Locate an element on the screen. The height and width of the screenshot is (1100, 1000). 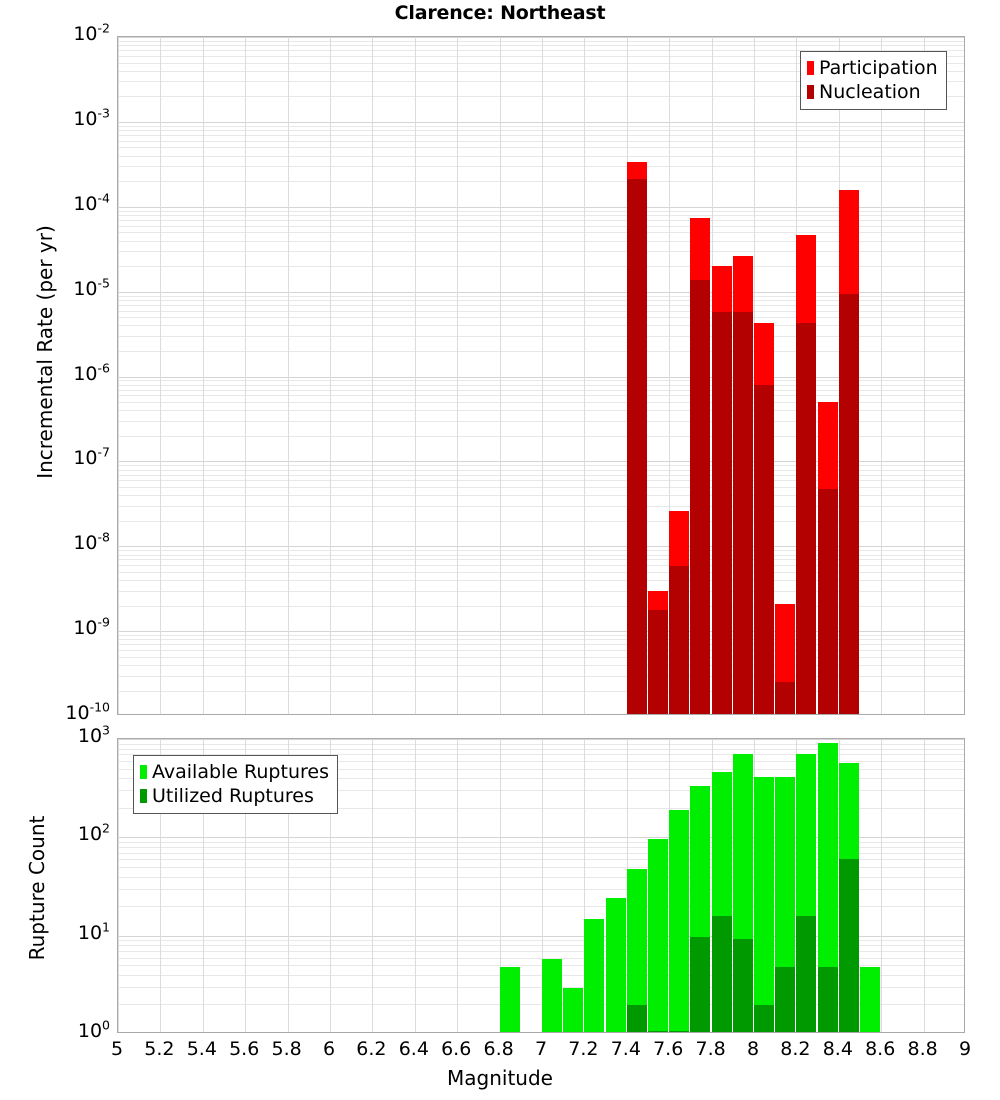
x-axis-tick-label: 5.6 is located at coordinates (244, 1049).